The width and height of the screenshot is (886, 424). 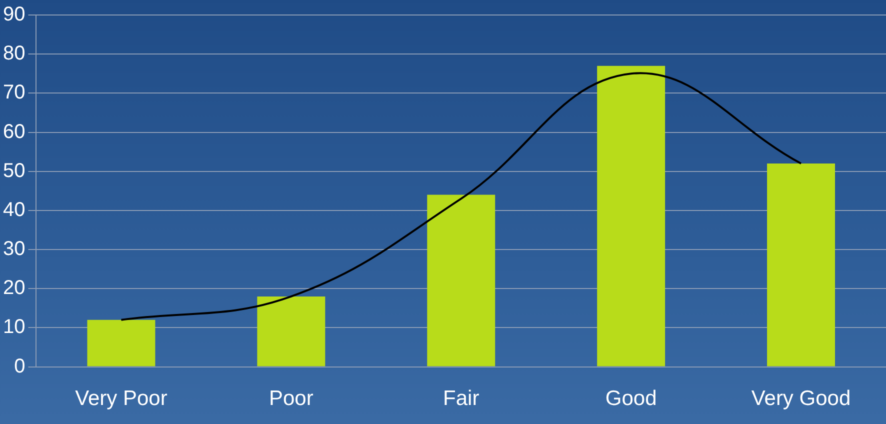 What do you see at coordinates (14, 327) in the screenshot?
I see `y-tick-label: 10` at bounding box center [14, 327].